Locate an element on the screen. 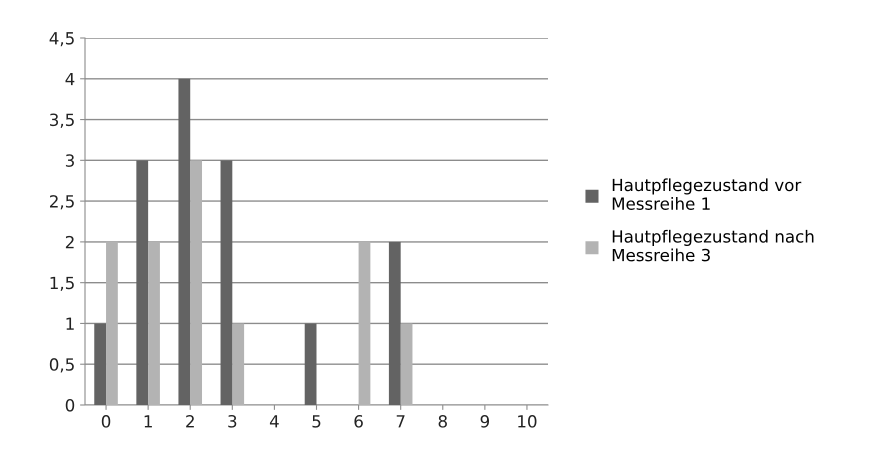  x-tick-label: 0 is located at coordinates (106, 421).